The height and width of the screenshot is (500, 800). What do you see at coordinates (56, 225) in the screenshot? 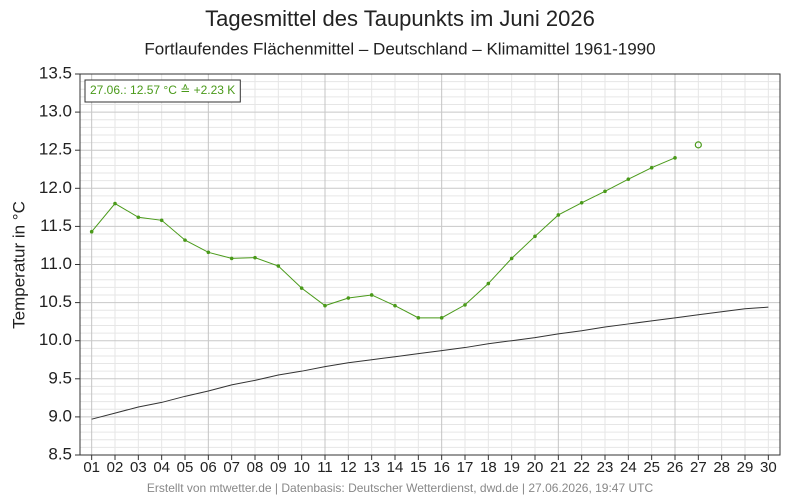
I see `y-tick-label: 11.5` at bounding box center [56, 225].